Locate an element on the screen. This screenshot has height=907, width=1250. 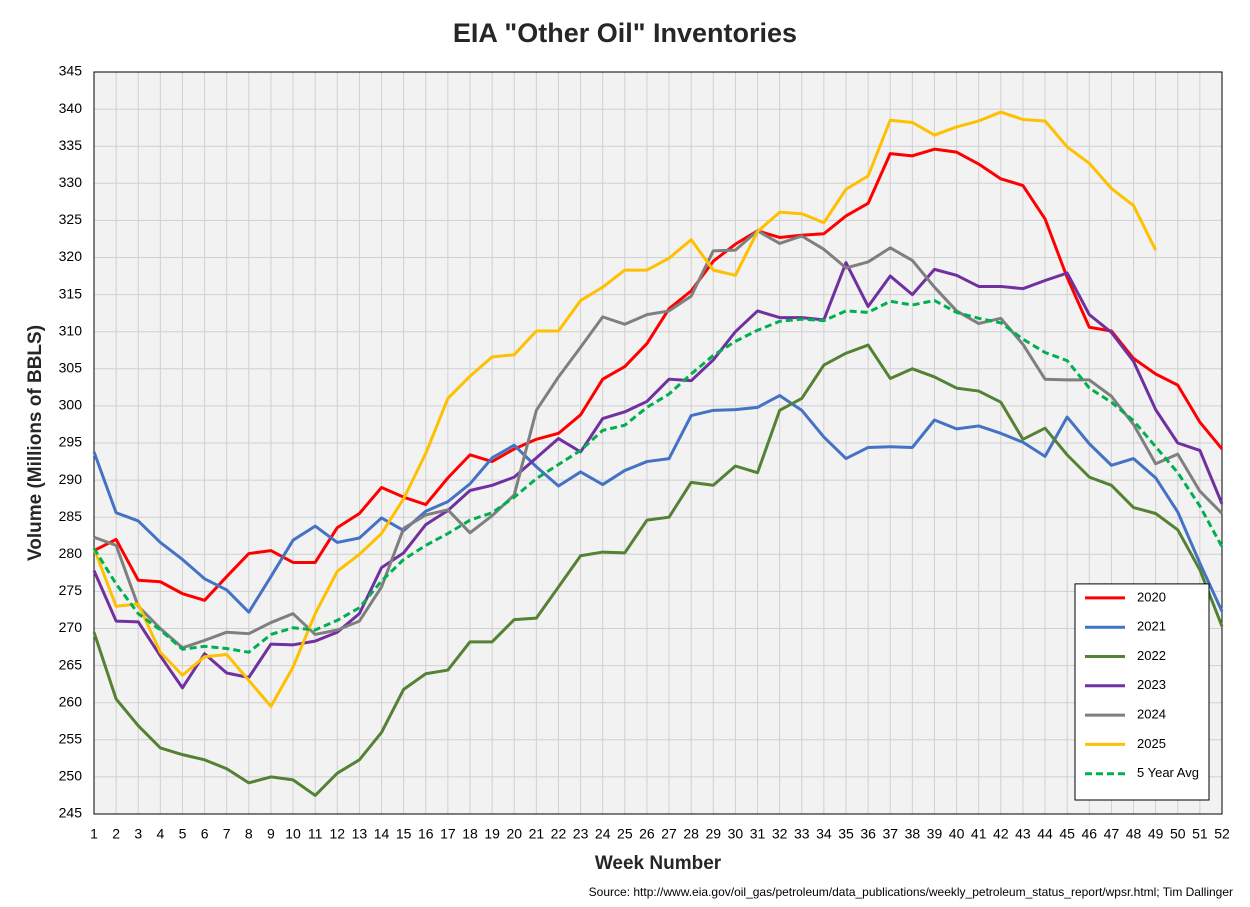
x-tick-label: 14 is located at coordinates (382, 834).